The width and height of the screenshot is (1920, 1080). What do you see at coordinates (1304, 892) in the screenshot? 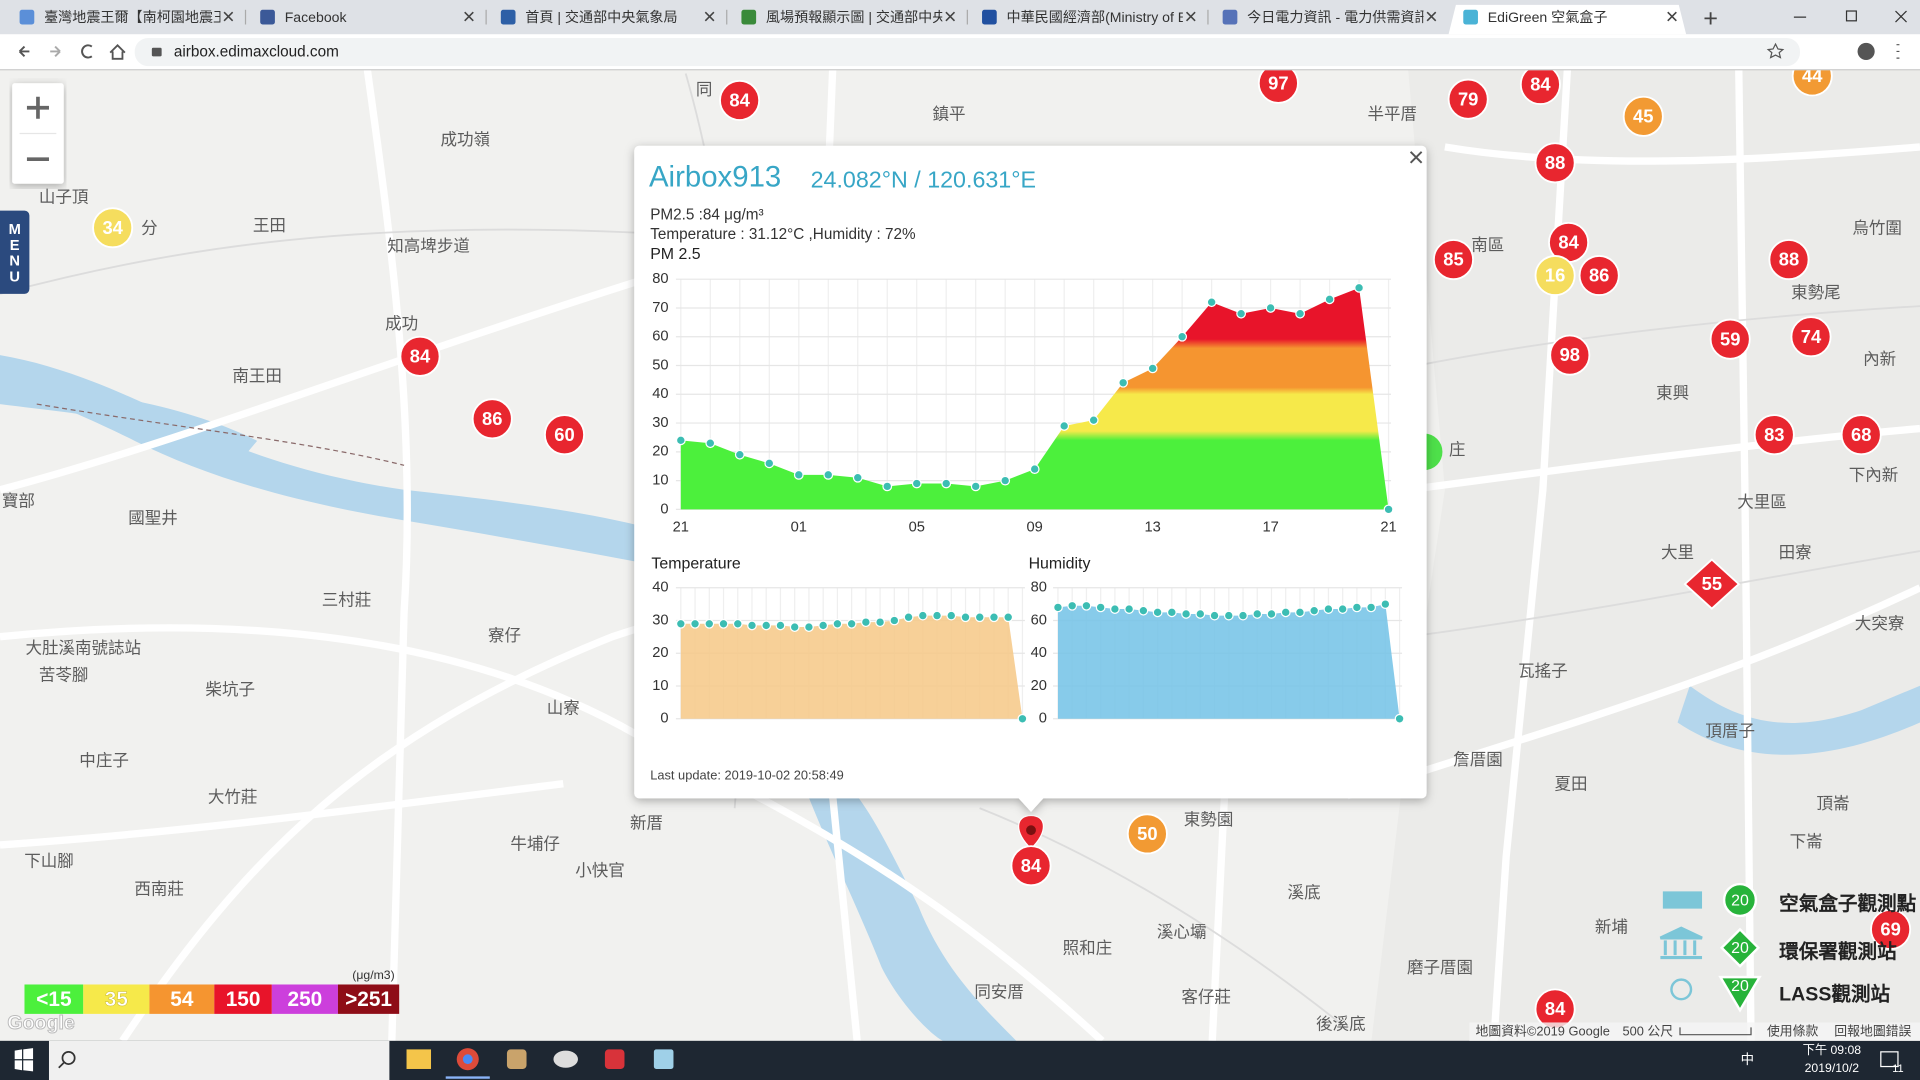
I see `place-label: 溪底` at bounding box center [1304, 892].